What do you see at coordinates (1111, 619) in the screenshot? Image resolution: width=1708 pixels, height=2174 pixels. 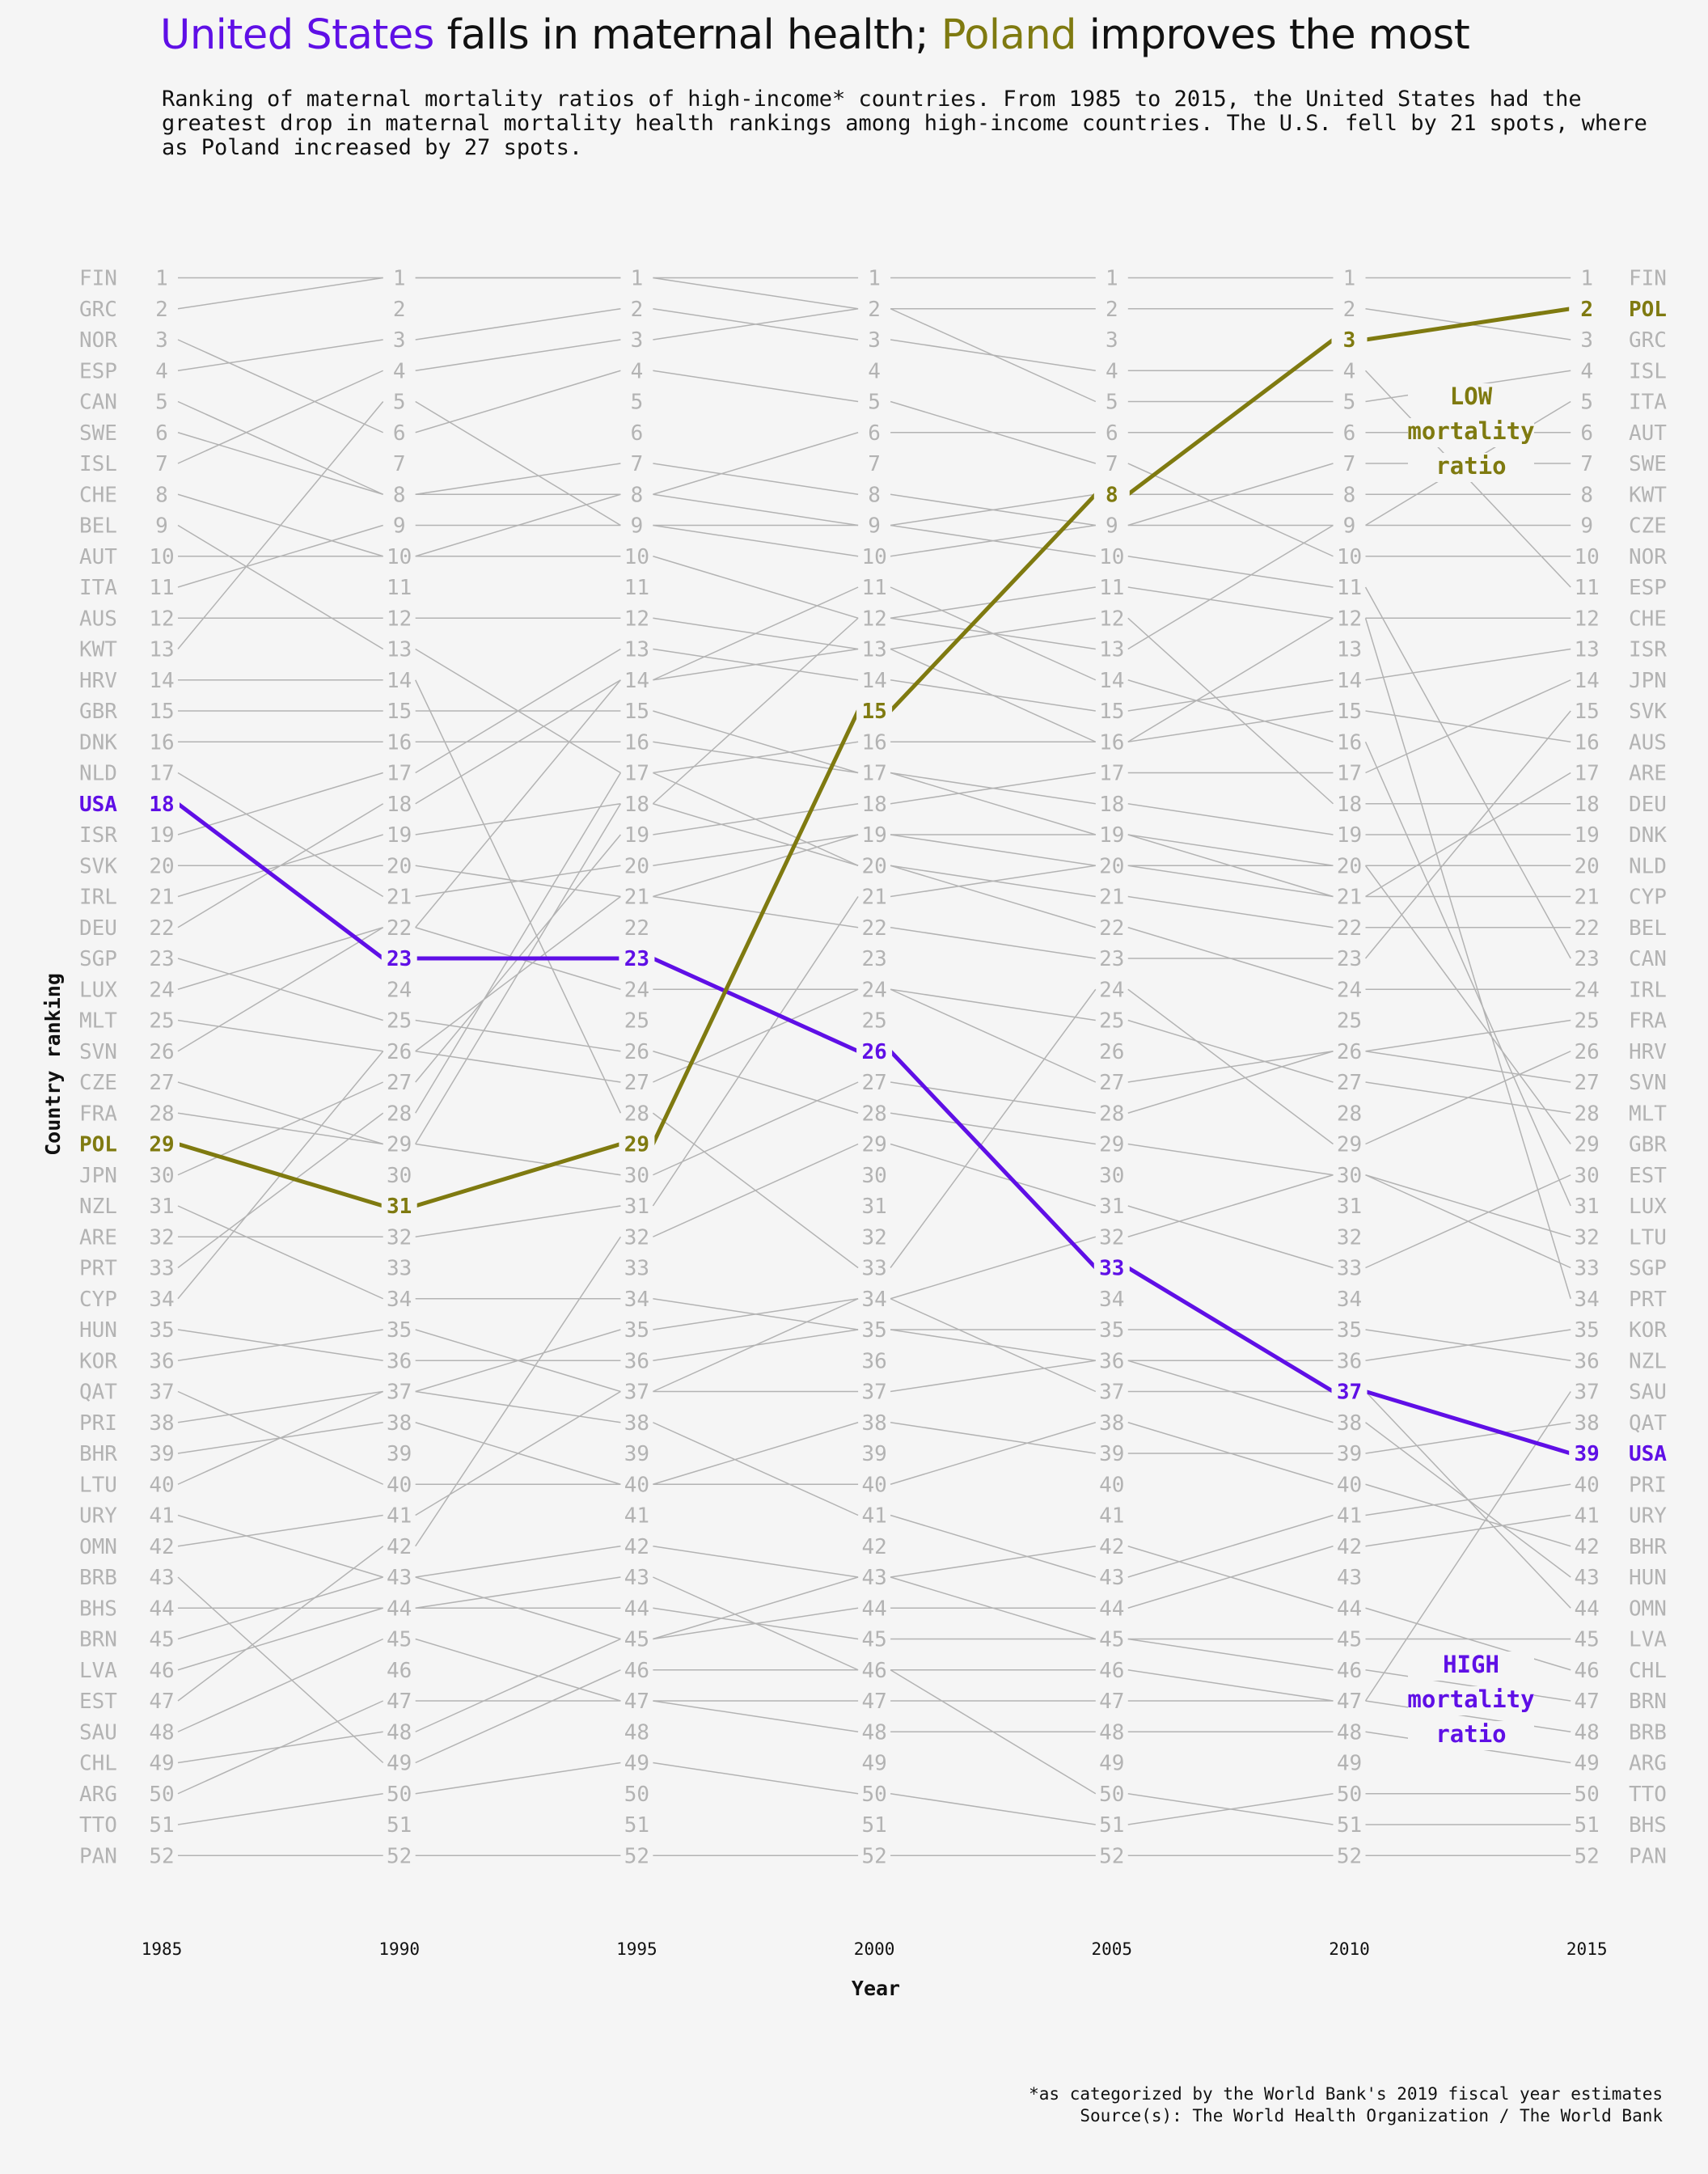 I see `rank-label: 12` at bounding box center [1111, 619].